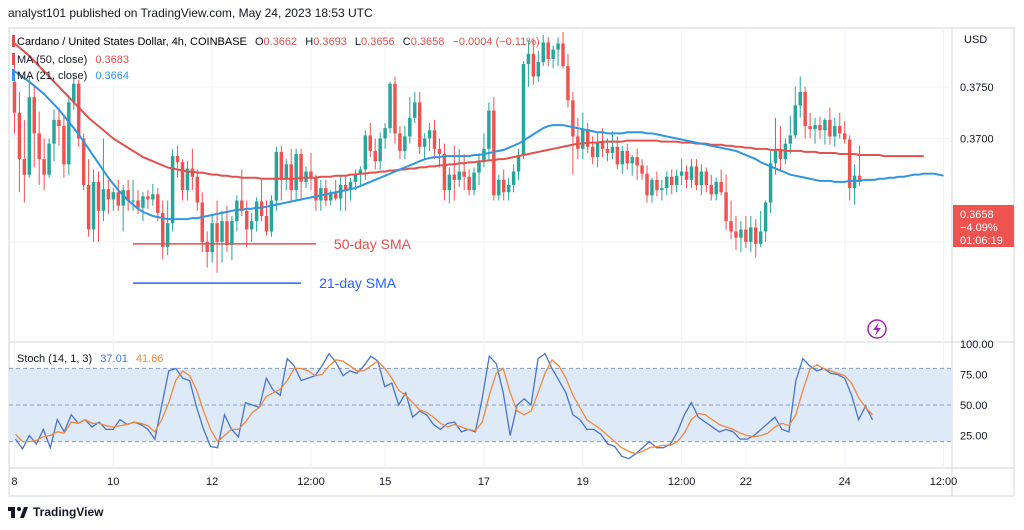 This screenshot has height=530, width=1024. Describe the element at coordinates (373, 244) in the screenshot. I see `annotation-label: 50-day SMA` at that location.